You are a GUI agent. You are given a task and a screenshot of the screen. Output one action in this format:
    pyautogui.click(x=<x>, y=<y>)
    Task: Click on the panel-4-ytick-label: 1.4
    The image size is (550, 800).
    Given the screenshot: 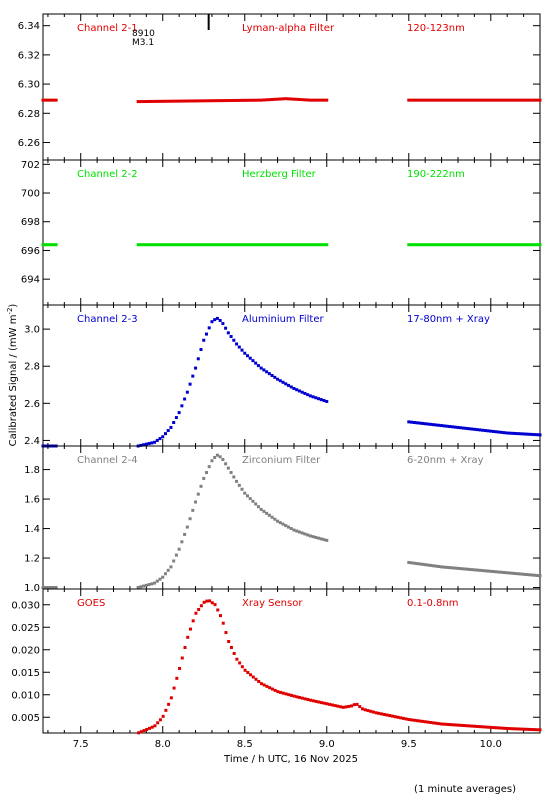 What is the action you would take?
    pyautogui.click(x=32, y=529)
    